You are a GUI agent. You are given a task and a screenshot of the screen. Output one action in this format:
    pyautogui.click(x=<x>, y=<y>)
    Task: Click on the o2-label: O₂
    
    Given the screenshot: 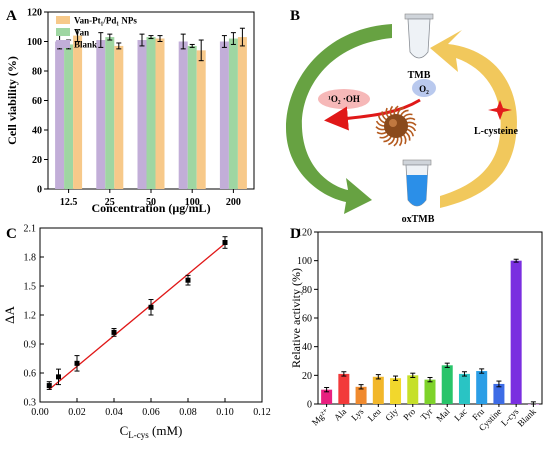 What is the action you would take?
    pyautogui.click(x=424, y=89)
    